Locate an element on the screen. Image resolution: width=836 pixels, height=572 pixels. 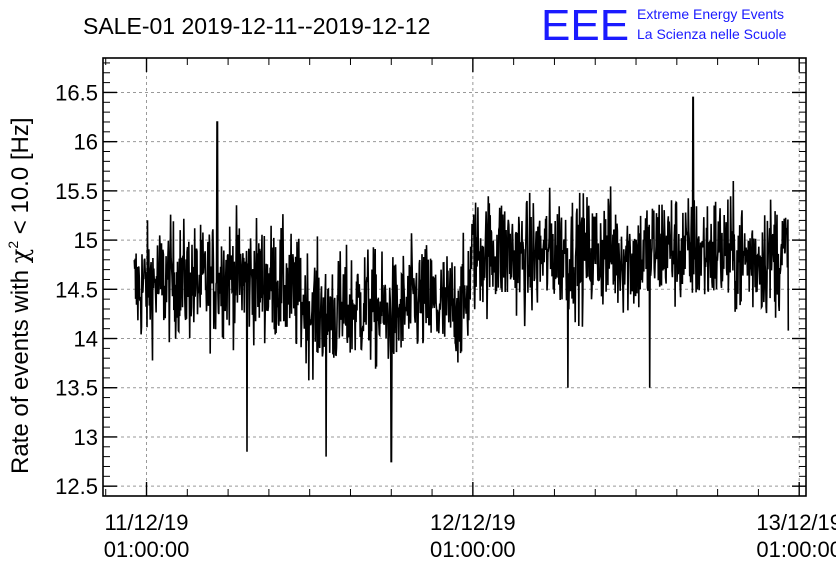
chart-title: SALE-01 2019-12-11--2019-12-12 is located at coordinates (256, 26).